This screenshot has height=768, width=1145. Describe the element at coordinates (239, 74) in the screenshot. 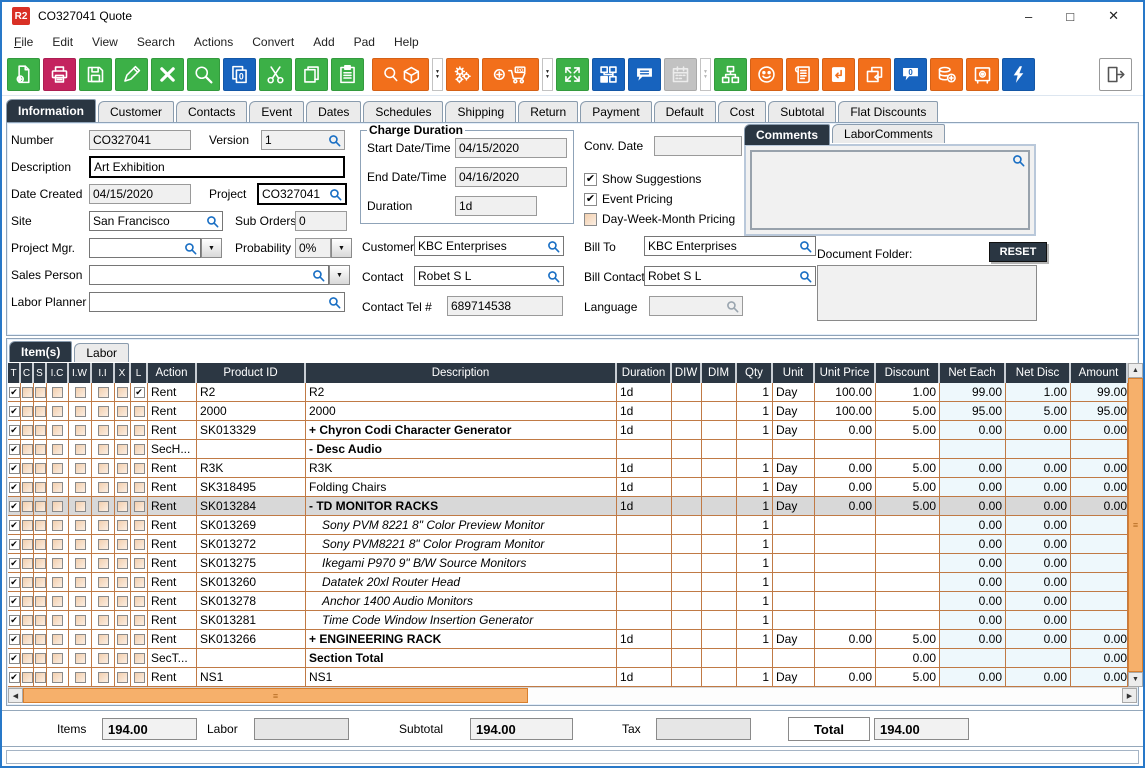

I see `toolbar-button-duplicate-count: 0` at that location.